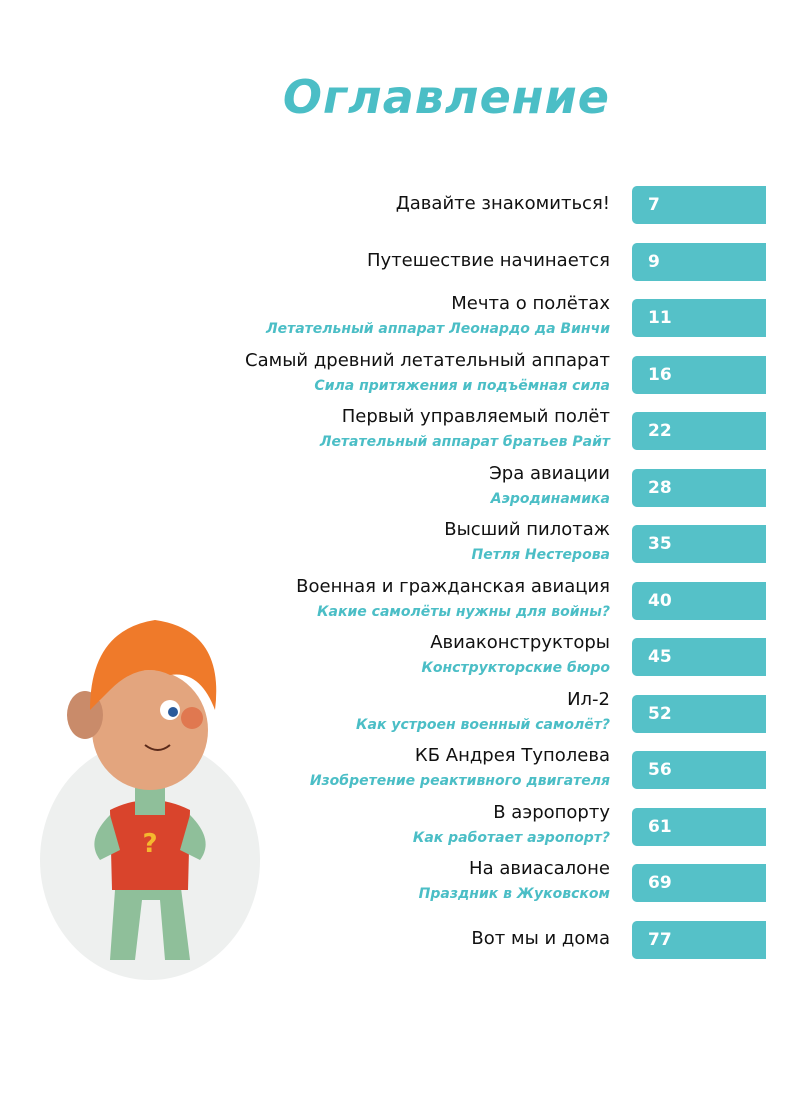  I want to click on page-title: Оглавление, so click(446, 97).